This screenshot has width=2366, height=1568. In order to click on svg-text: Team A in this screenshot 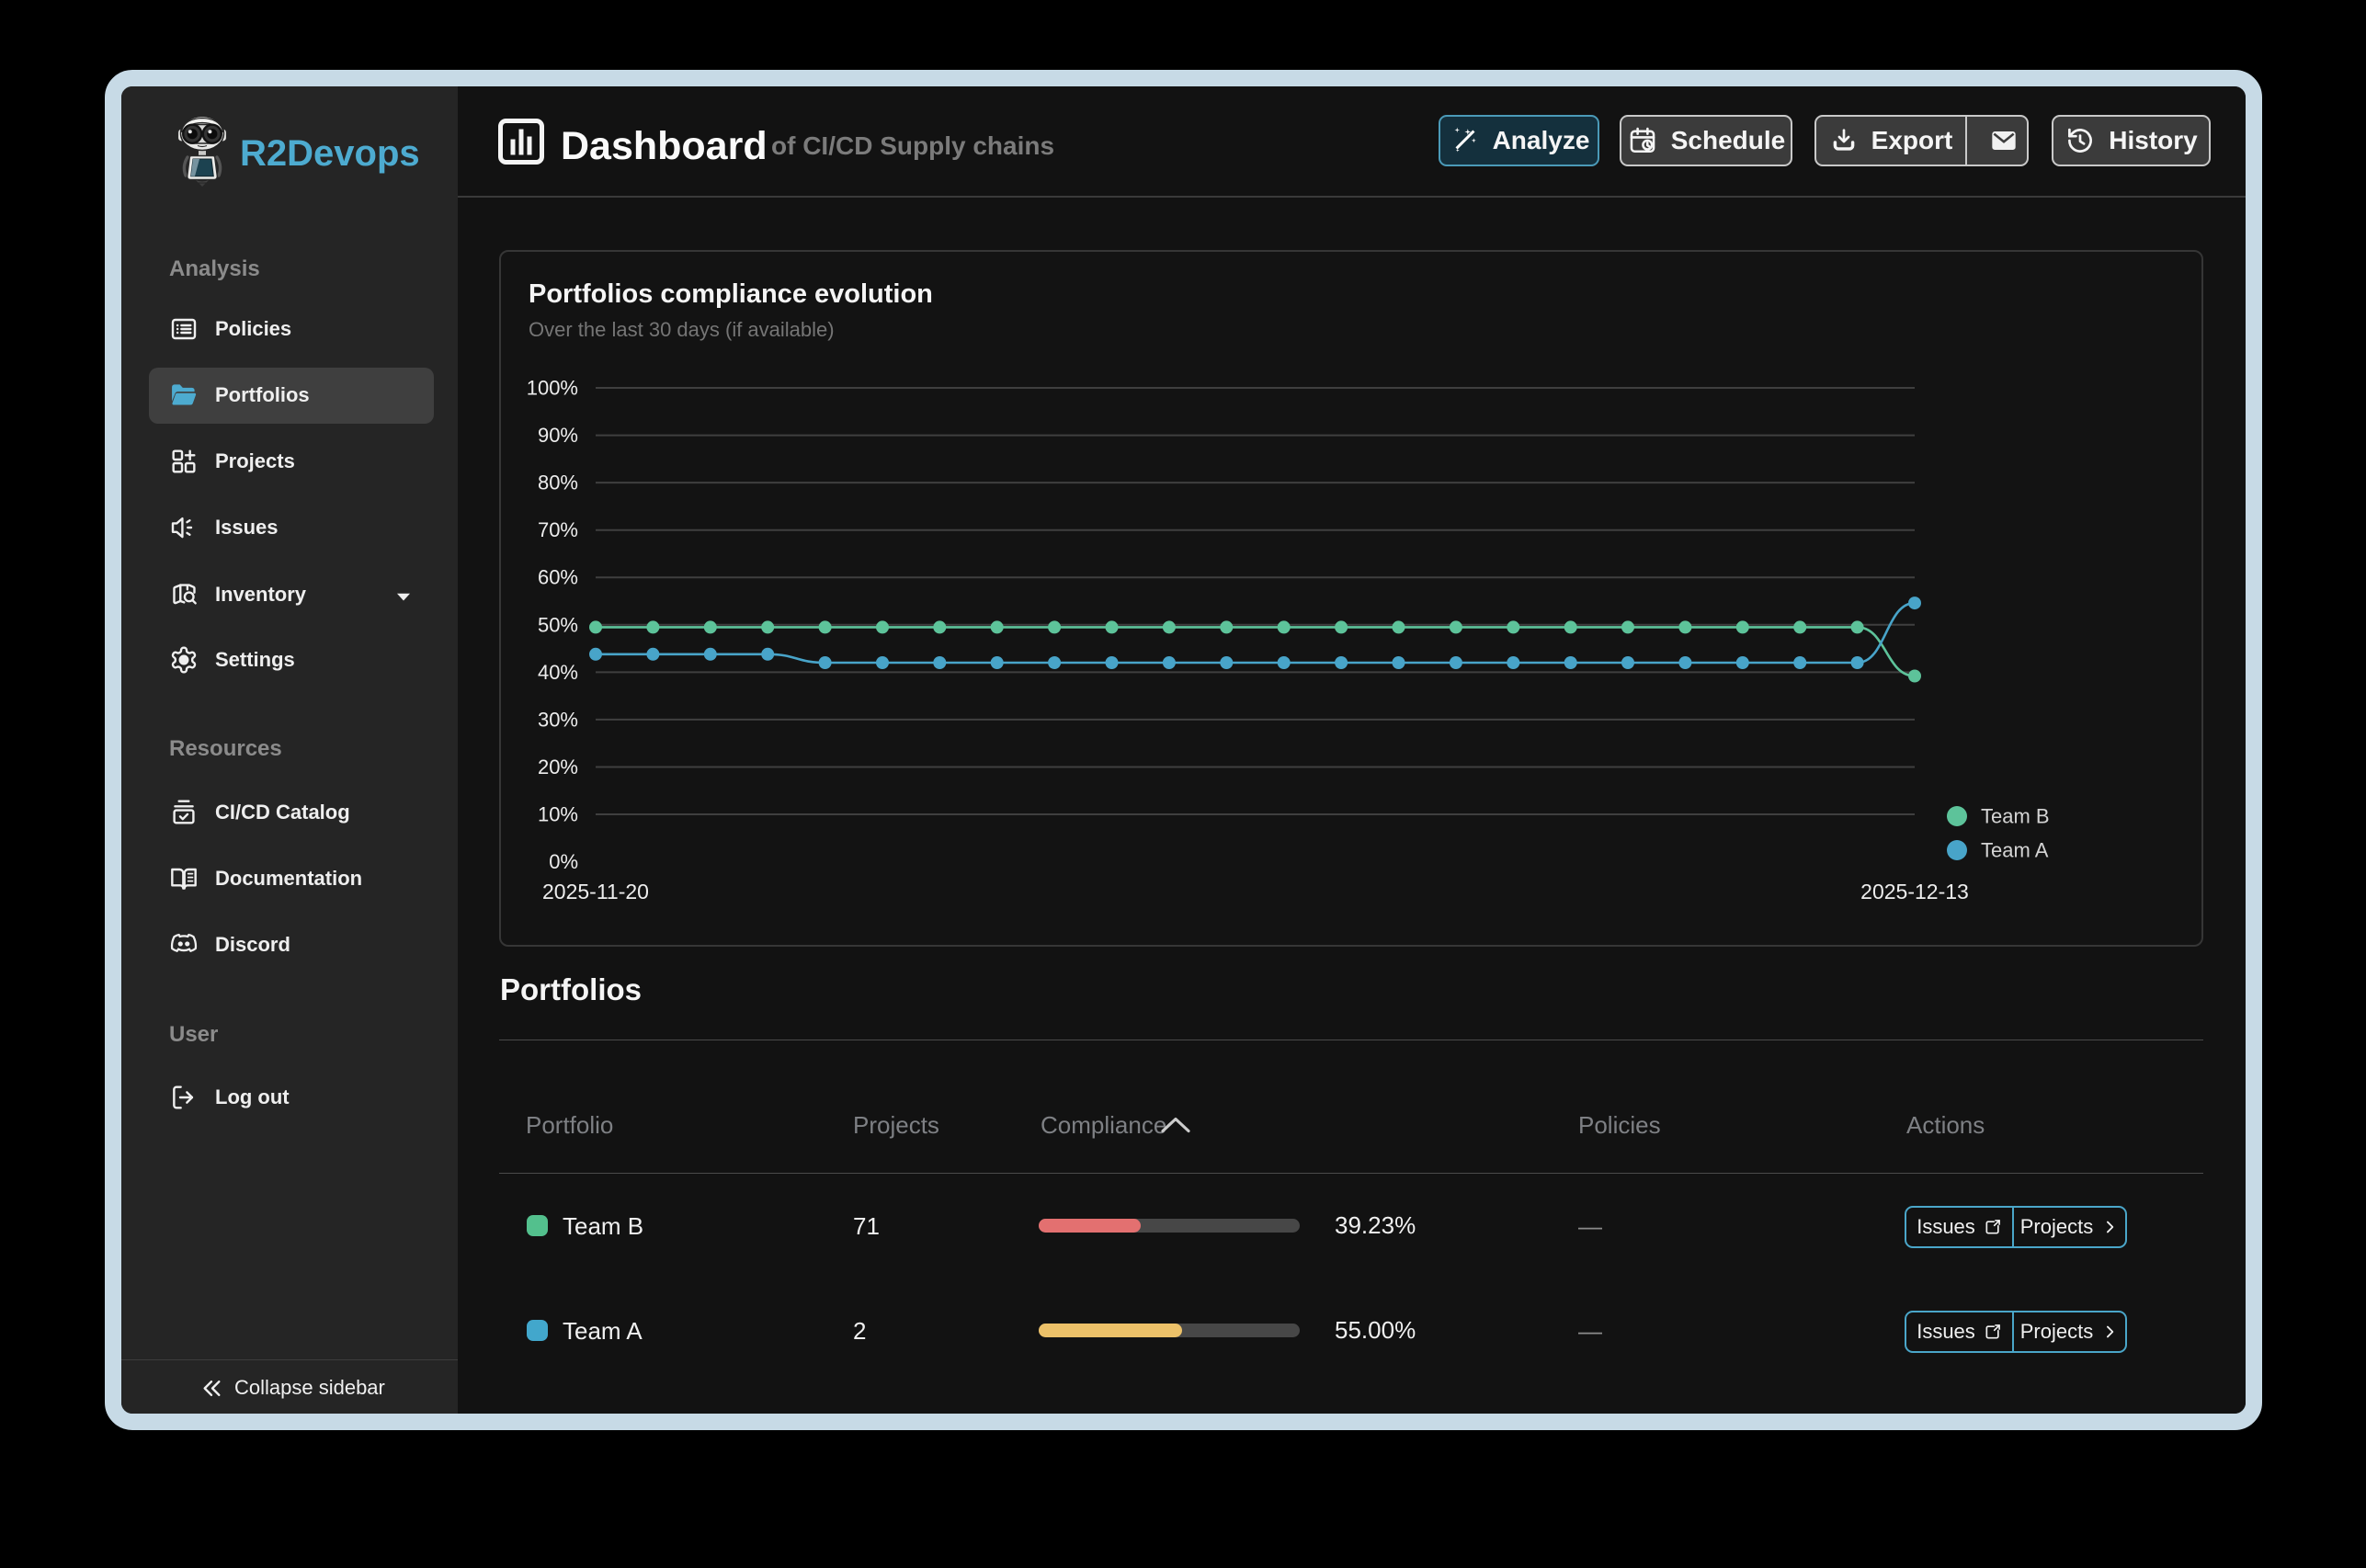, I will do `click(2015, 850)`.